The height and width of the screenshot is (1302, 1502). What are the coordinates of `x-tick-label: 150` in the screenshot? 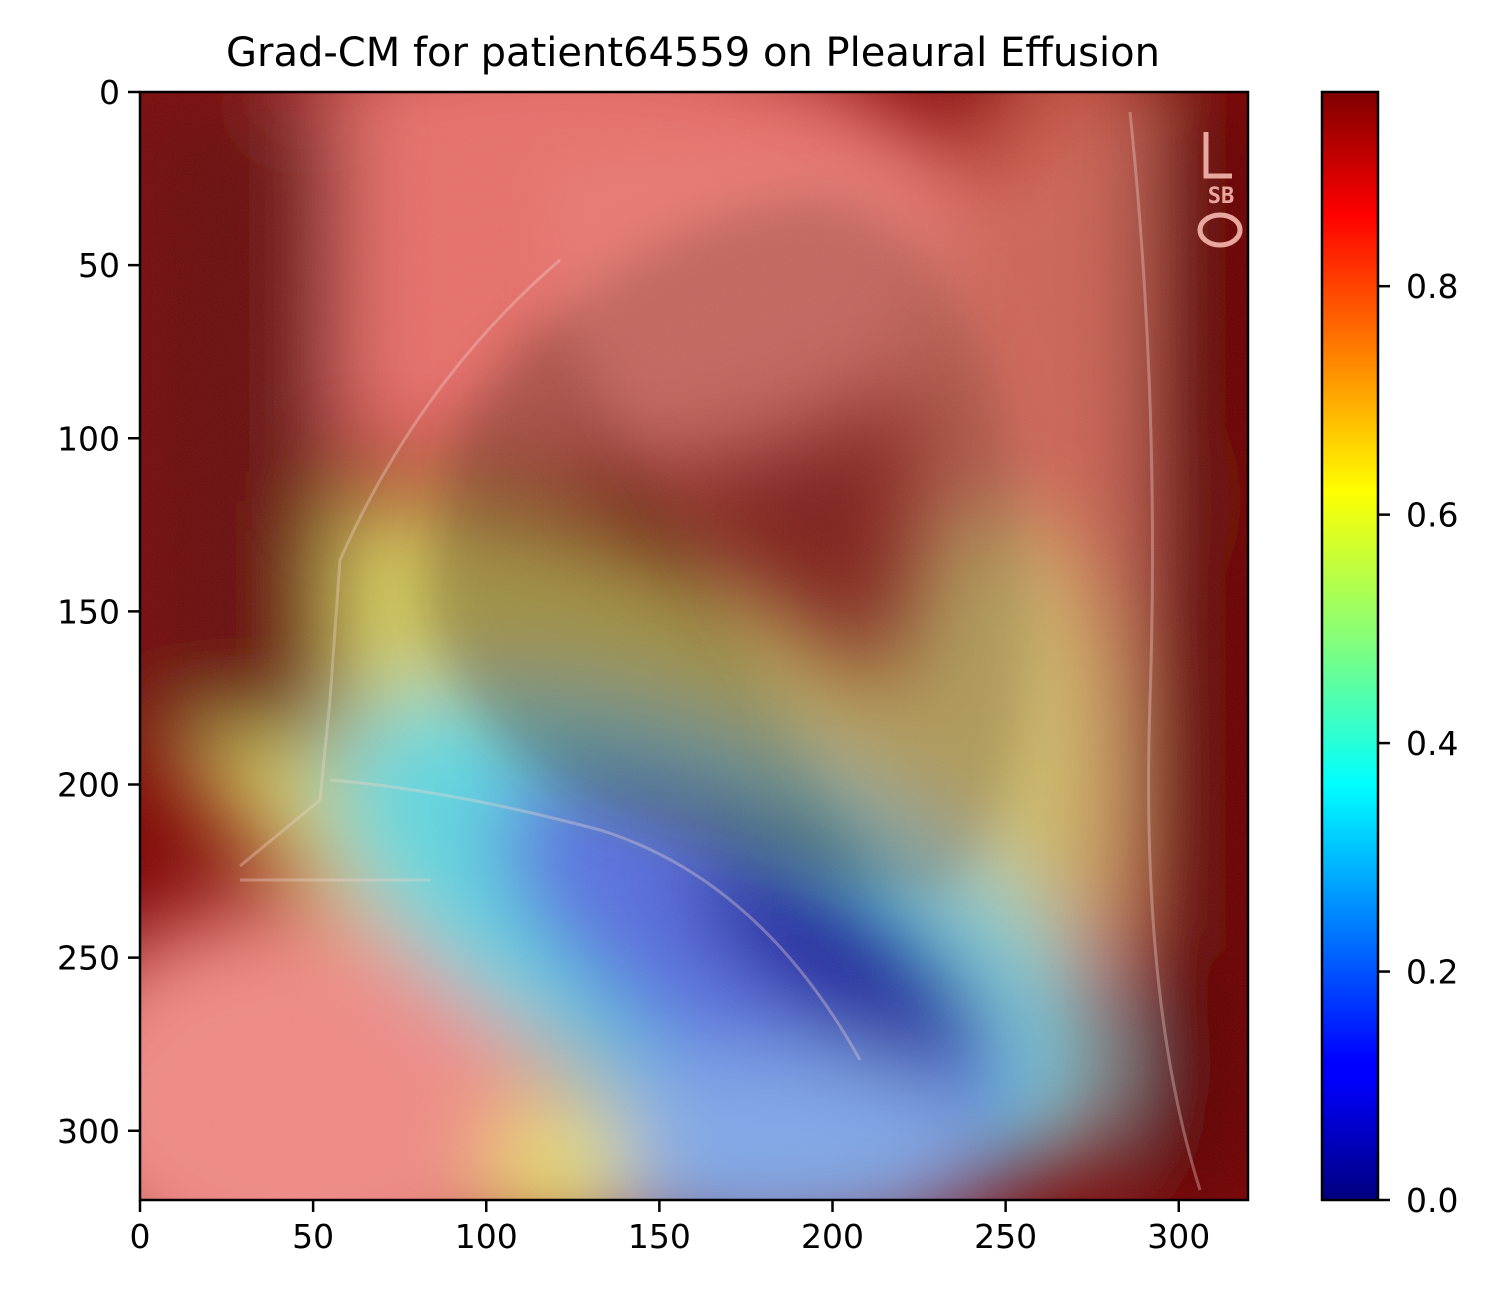 It's located at (659, 1236).